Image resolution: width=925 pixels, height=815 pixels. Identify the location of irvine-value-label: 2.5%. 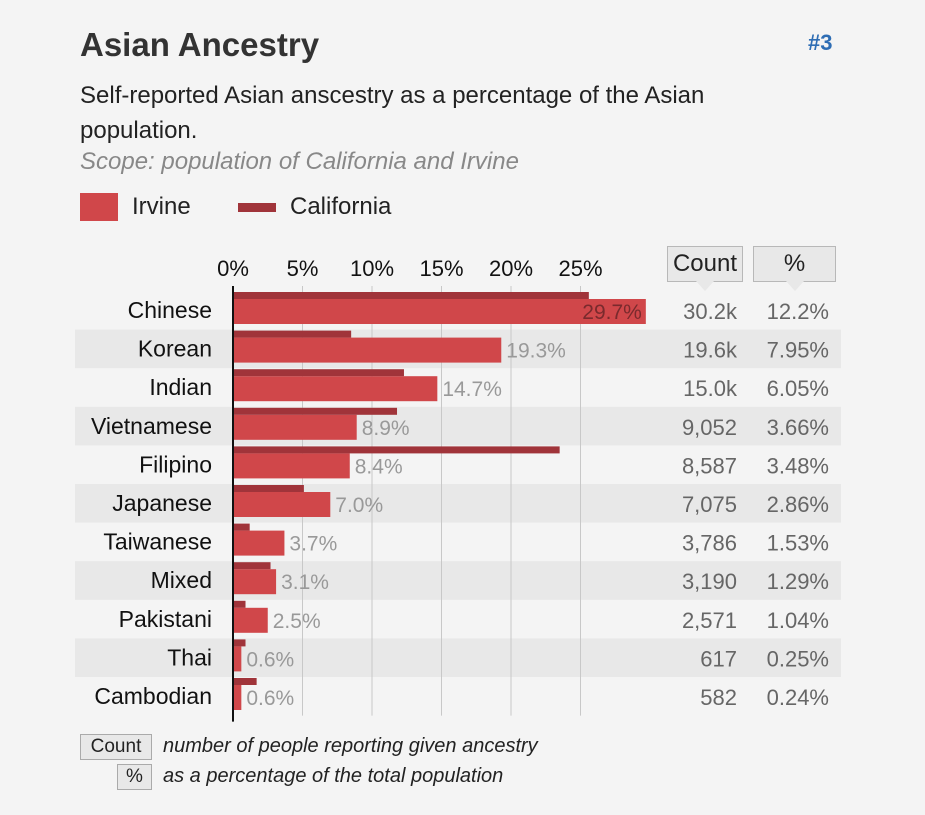
(297, 621).